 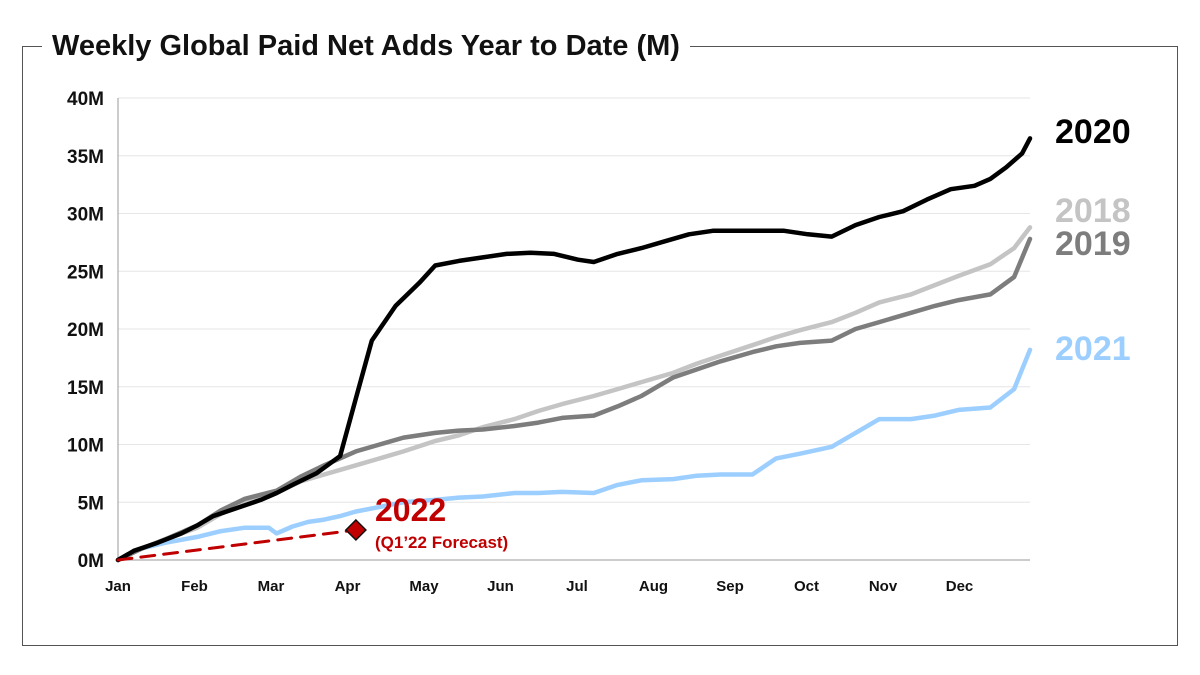 I want to click on y-tick-label: 0M, so click(x=91, y=561).